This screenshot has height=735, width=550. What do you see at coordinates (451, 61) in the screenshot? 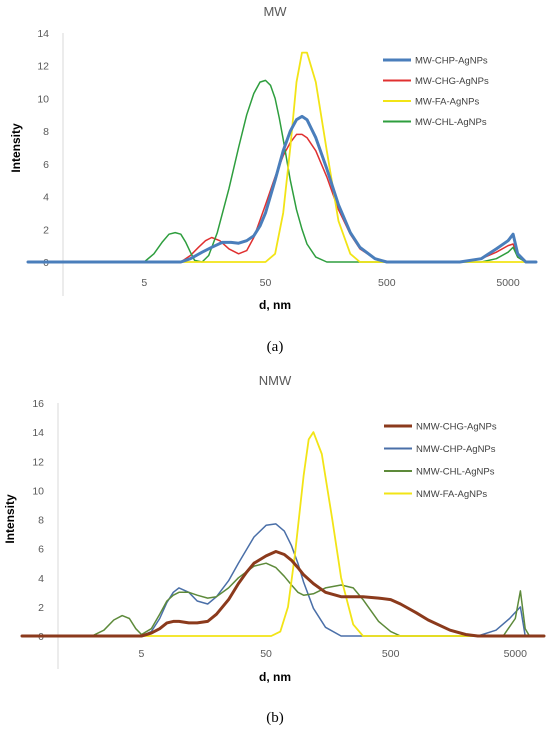
I see `legend-entry: MW-CHP-AgNPs` at bounding box center [451, 61].